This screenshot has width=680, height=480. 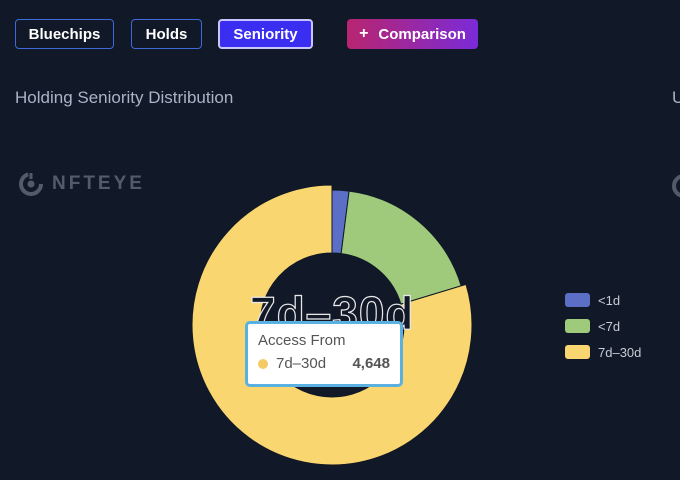 What do you see at coordinates (609, 326) in the screenshot?
I see `legend-label: <7d` at bounding box center [609, 326].